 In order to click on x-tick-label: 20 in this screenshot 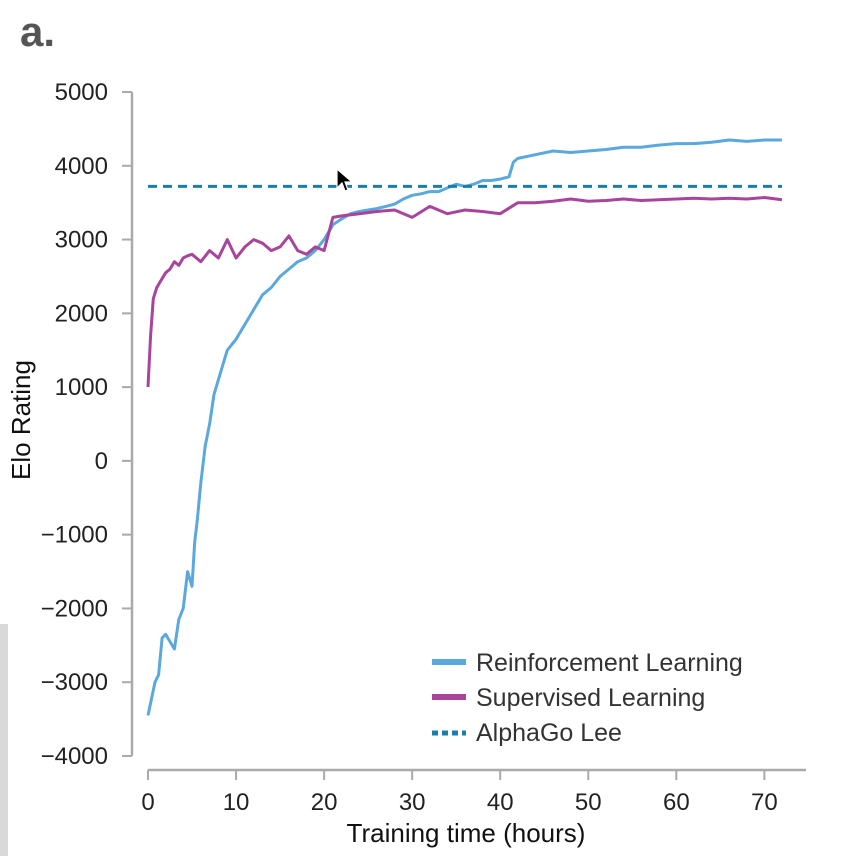, I will do `click(324, 802)`.